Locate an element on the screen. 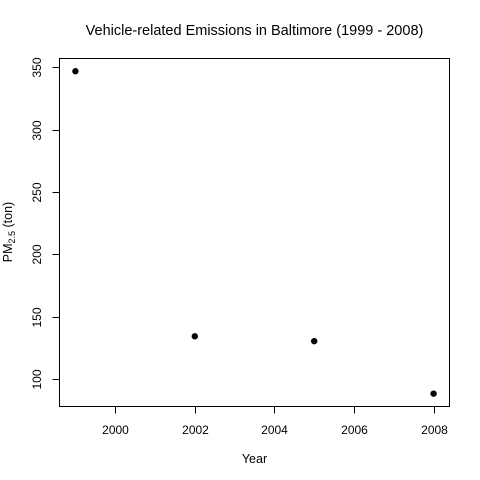 The image size is (480, 480). x-axis: 2000 2002 2004 2006 2008 is located at coordinates (275, 421).